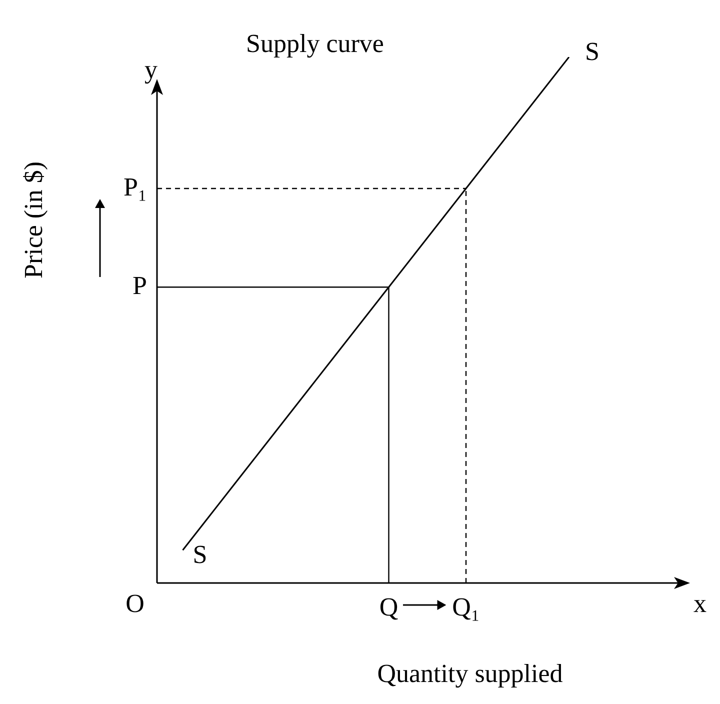 This screenshot has height=704, width=720. What do you see at coordinates (592, 51) in the screenshot?
I see `text: S` at bounding box center [592, 51].